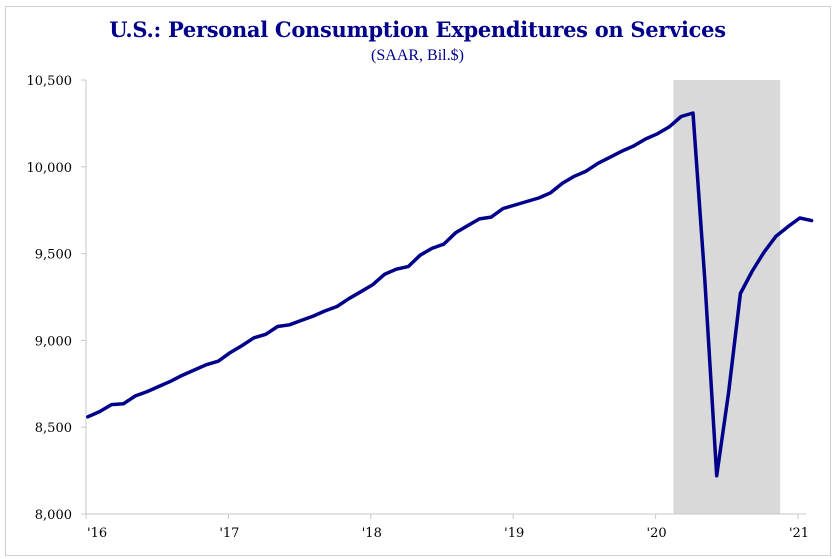 The height and width of the screenshot is (559, 835). I want to click on y-tick-label: 9,000, so click(53, 341).